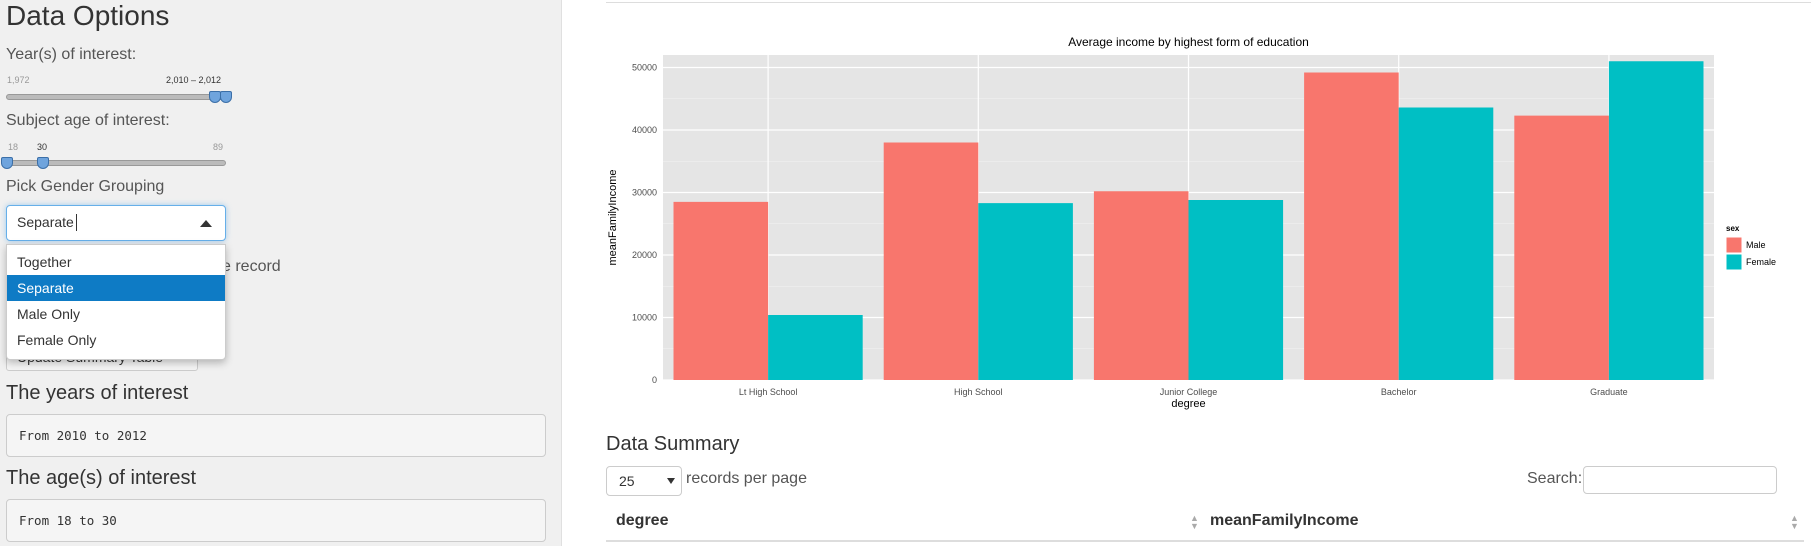  Describe the element at coordinates (642, 520) in the screenshot. I see `column-header-degree: degree` at that location.